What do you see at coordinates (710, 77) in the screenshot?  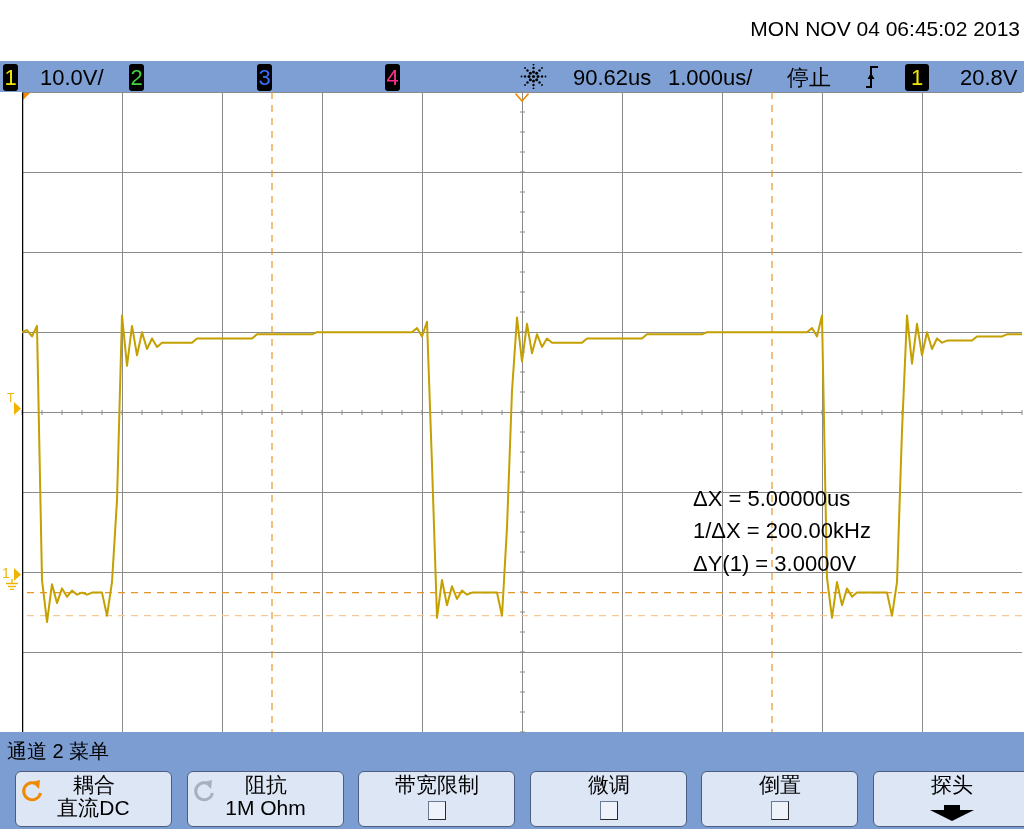 I see `text: 1.000us/` at bounding box center [710, 77].